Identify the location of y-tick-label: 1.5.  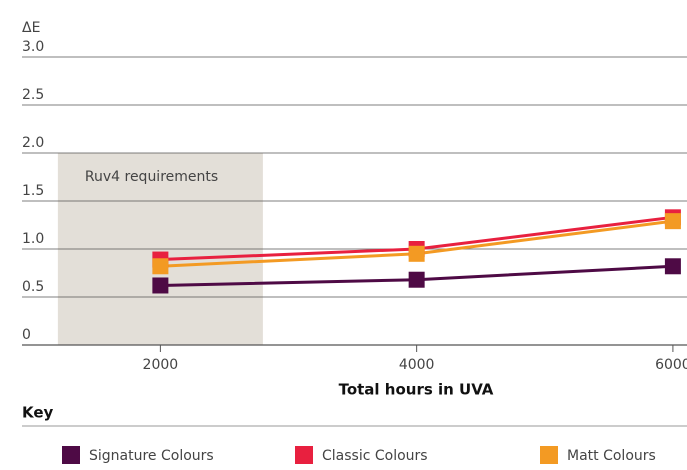
(33, 191).